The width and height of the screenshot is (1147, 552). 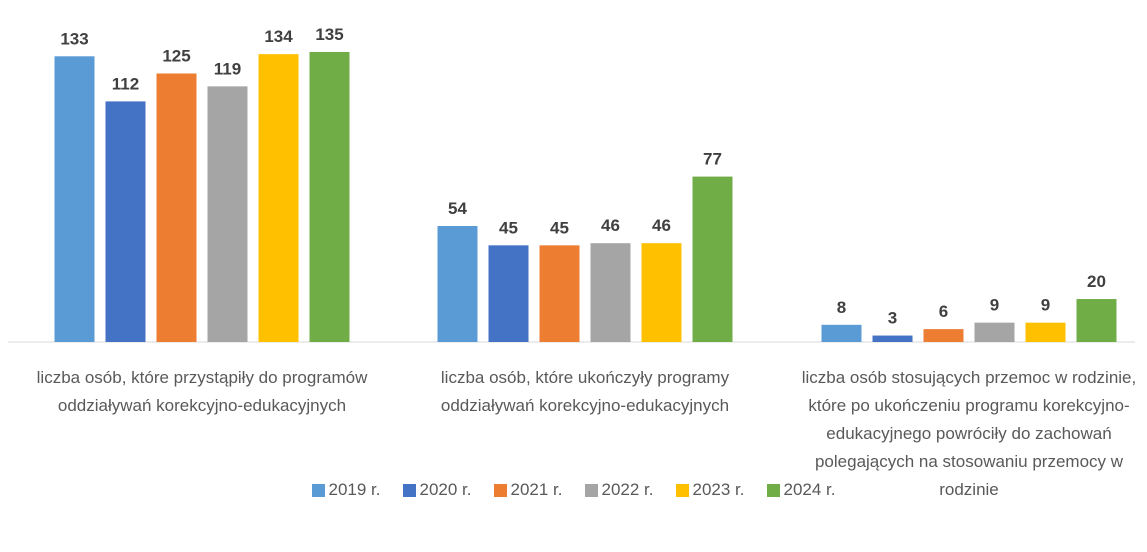 What do you see at coordinates (354, 489) in the screenshot?
I see `legend-label: 2019 r.` at bounding box center [354, 489].